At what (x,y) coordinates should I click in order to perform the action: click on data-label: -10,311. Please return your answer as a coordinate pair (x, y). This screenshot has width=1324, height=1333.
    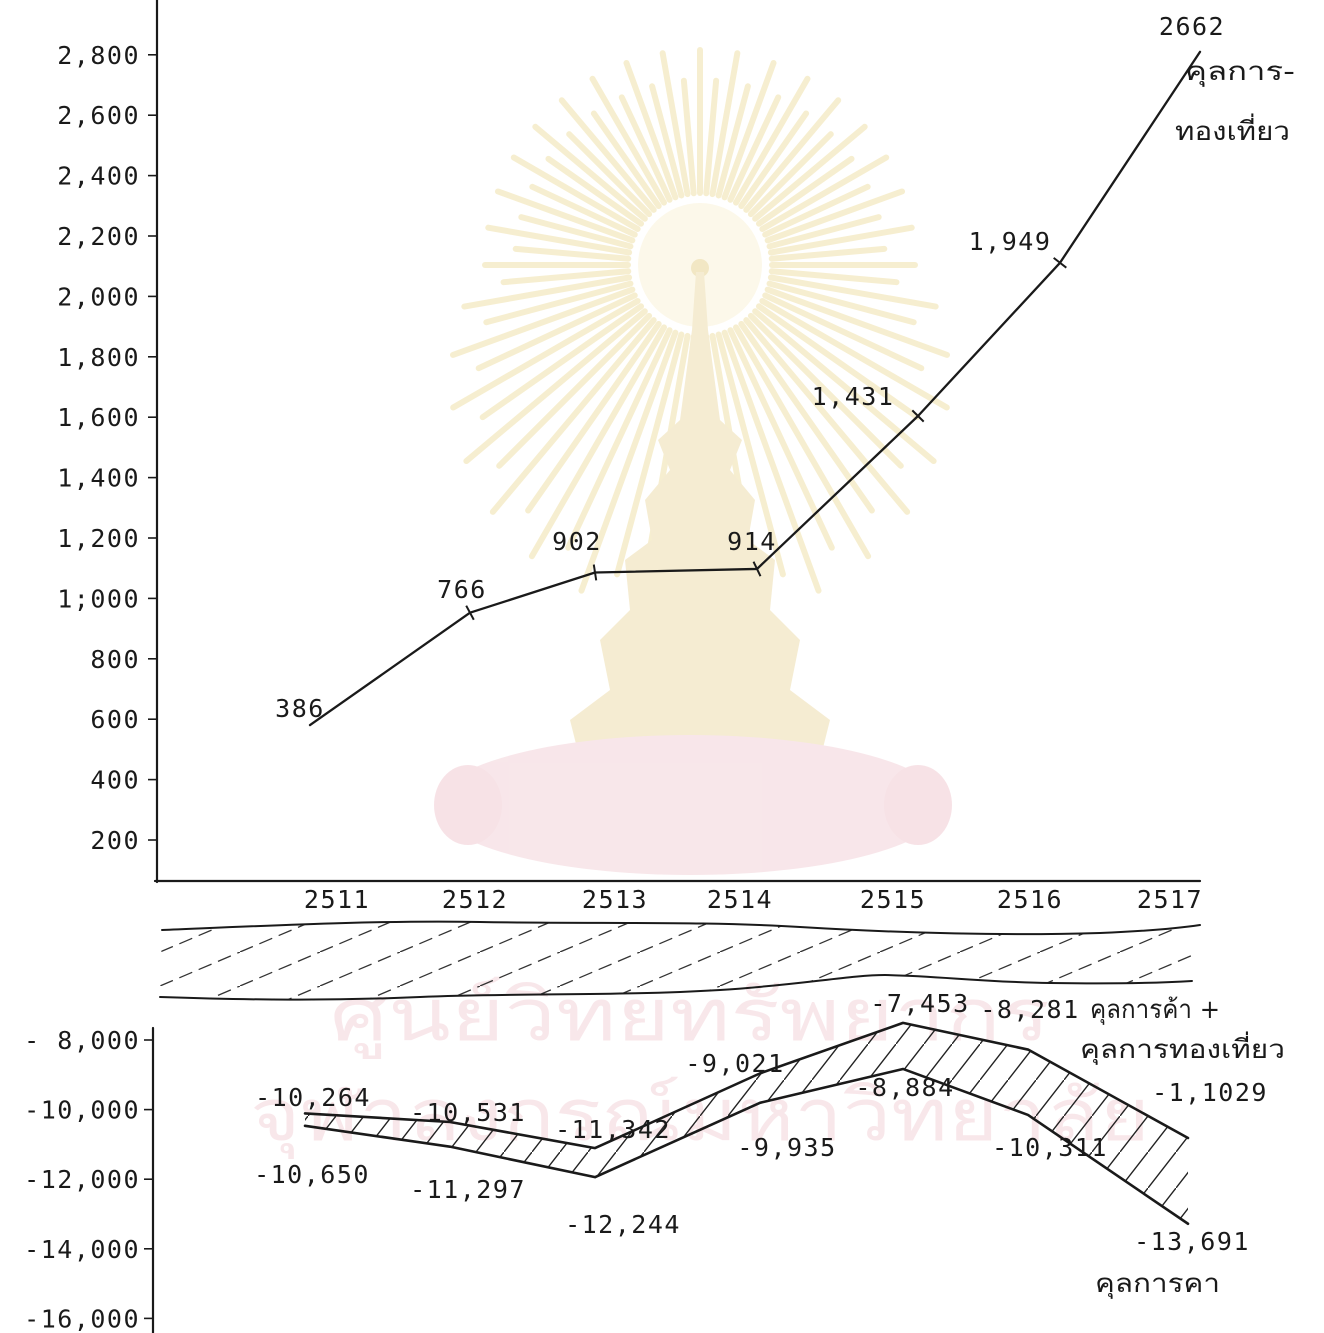
    Looking at the image, I should click on (1050, 1147).